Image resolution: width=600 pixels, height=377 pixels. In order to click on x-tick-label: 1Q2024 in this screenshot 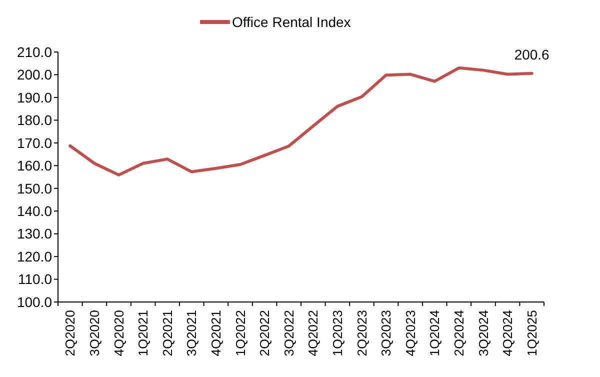, I will do `click(434, 333)`.